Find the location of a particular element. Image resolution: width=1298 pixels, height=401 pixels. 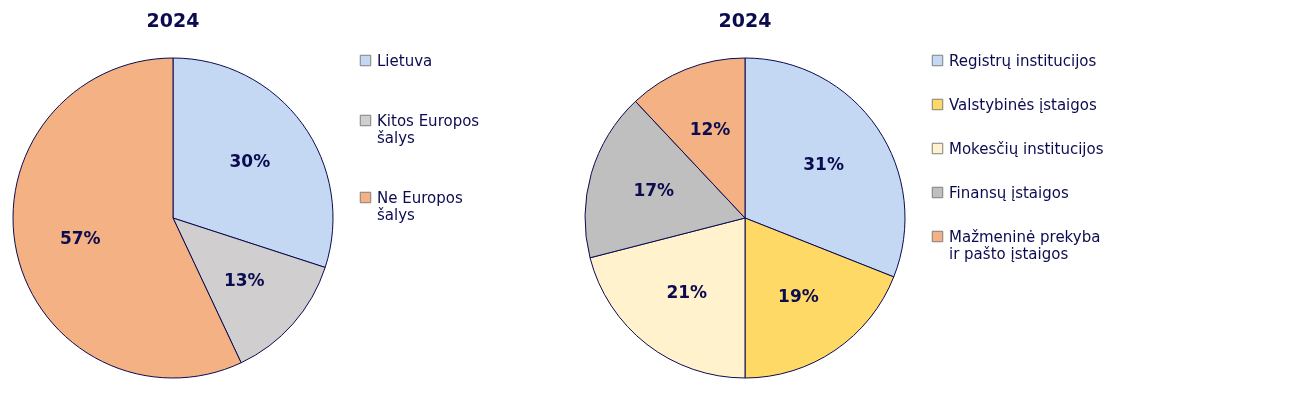

data-label: 17% is located at coordinates (654, 190).